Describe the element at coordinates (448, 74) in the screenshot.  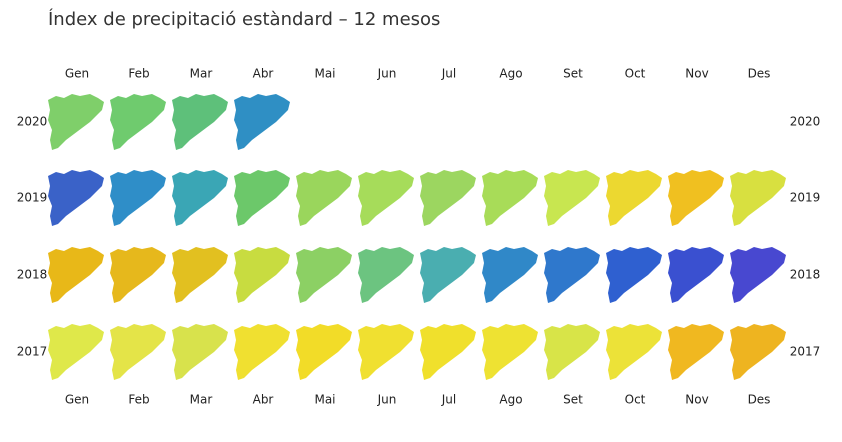
I see `month-label-top: Jul` at that location.